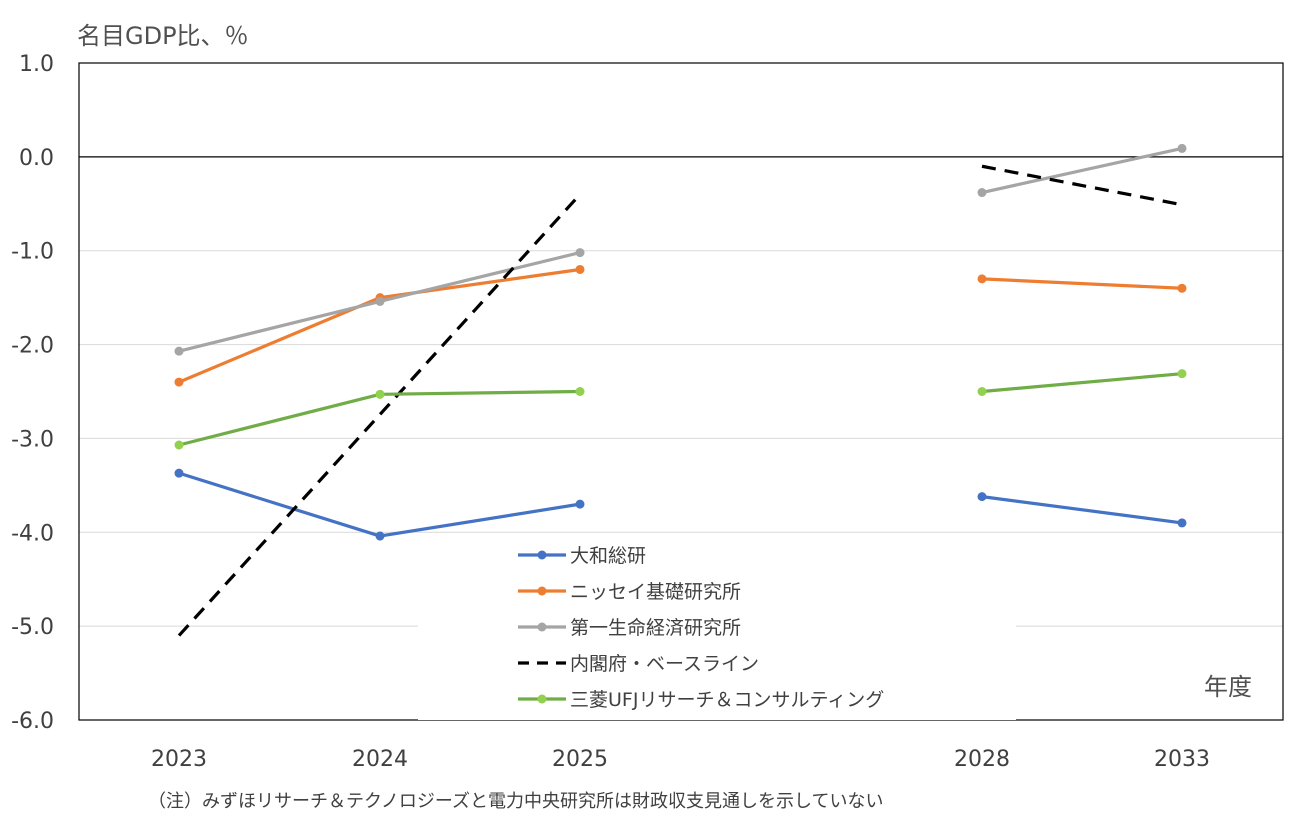  What do you see at coordinates (32, 393) in the screenshot?
I see `y-tick-labels: 1.0 0.0 -1.0 -2.0 -3.0 -4.0 -5.0 -6.0` at bounding box center [32, 393].